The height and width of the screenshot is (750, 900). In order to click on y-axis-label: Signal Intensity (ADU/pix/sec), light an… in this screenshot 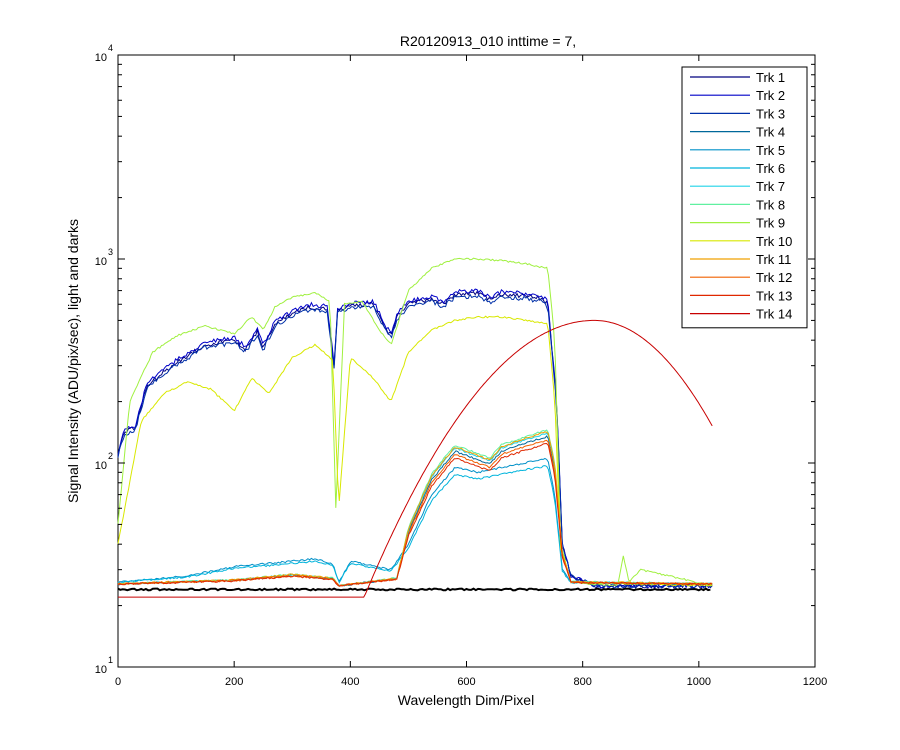, I will do `click(73, 361)`.